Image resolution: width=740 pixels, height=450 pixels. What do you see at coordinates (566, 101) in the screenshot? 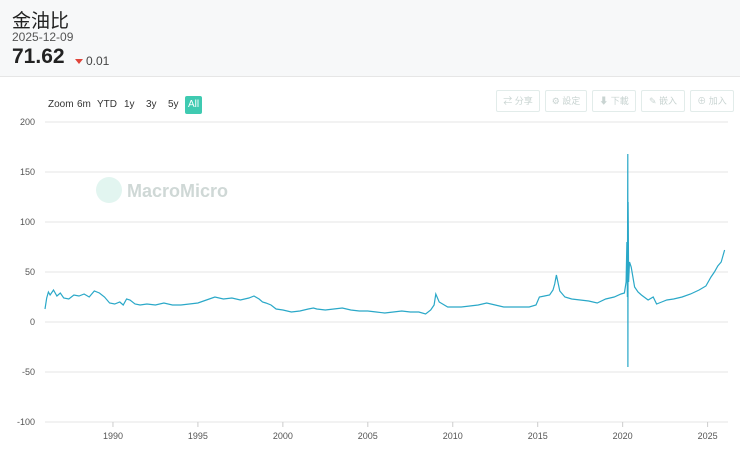
I see `settings-button: ⚙ 設定` at bounding box center [566, 101].